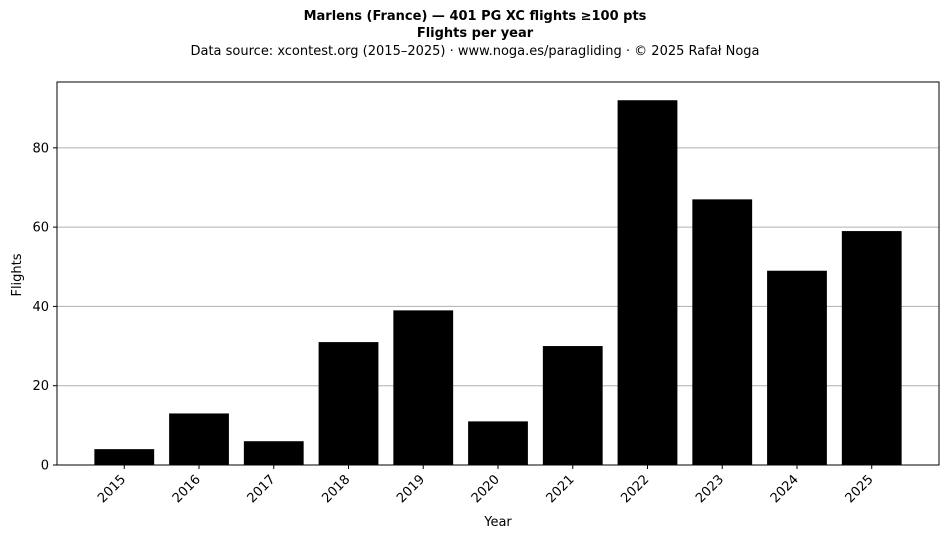 The image size is (950, 539). I want to click on y-tick-label: 80, so click(40, 148).